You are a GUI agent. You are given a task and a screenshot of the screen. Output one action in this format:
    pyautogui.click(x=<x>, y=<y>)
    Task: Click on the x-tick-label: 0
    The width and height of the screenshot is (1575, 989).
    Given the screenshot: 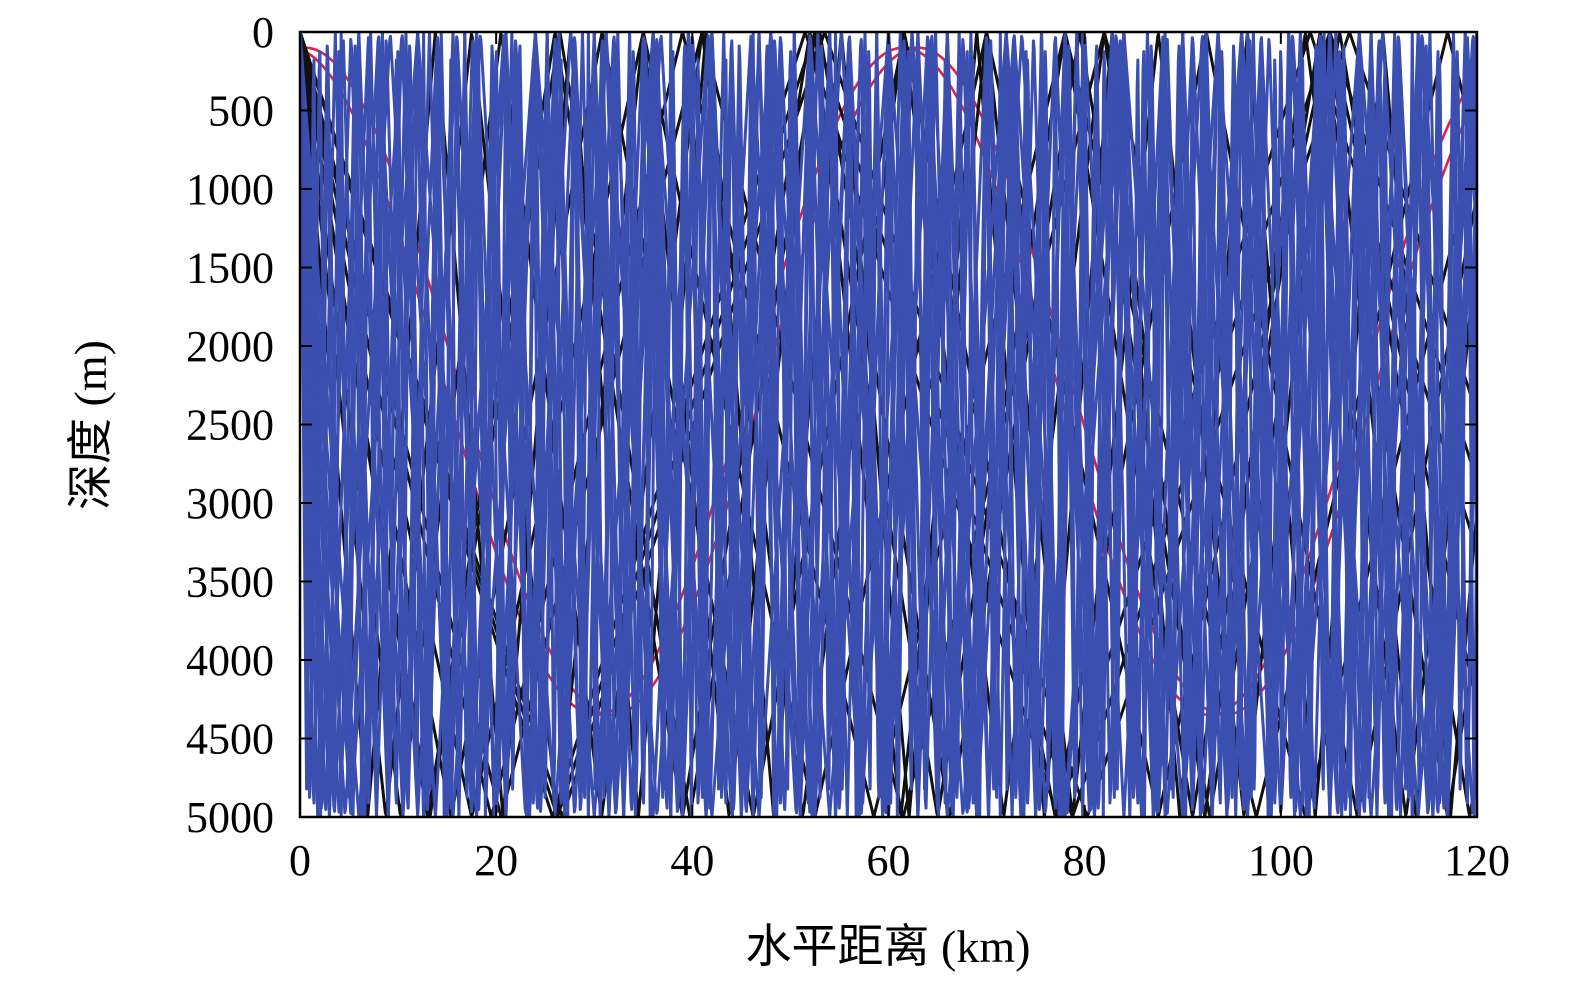 What is the action you would take?
    pyautogui.click(x=300, y=860)
    